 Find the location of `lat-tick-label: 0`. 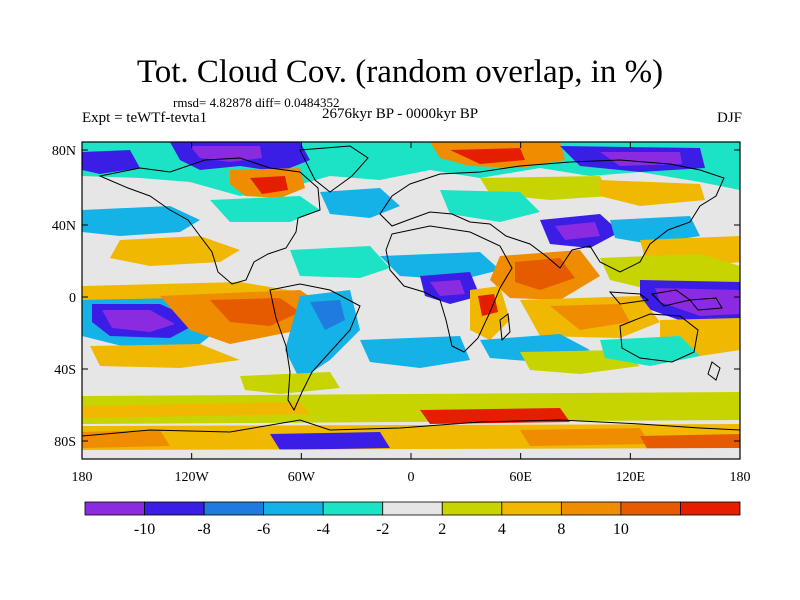

lat-tick-label: 0 is located at coordinates (72, 298).